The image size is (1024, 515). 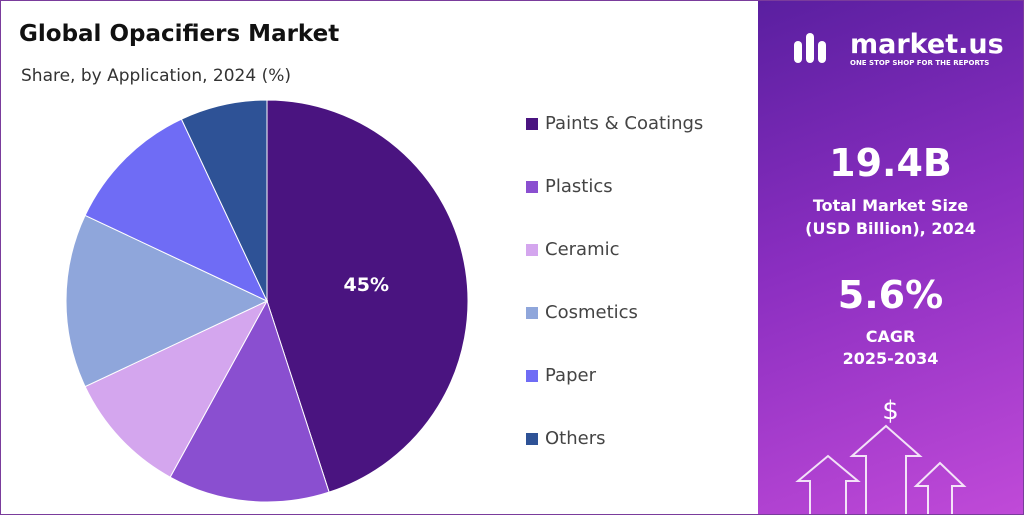 What do you see at coordinates (890, 336) in the screenshot?
I see `cagr-label: CAGR` at bounding box center [890, 336].